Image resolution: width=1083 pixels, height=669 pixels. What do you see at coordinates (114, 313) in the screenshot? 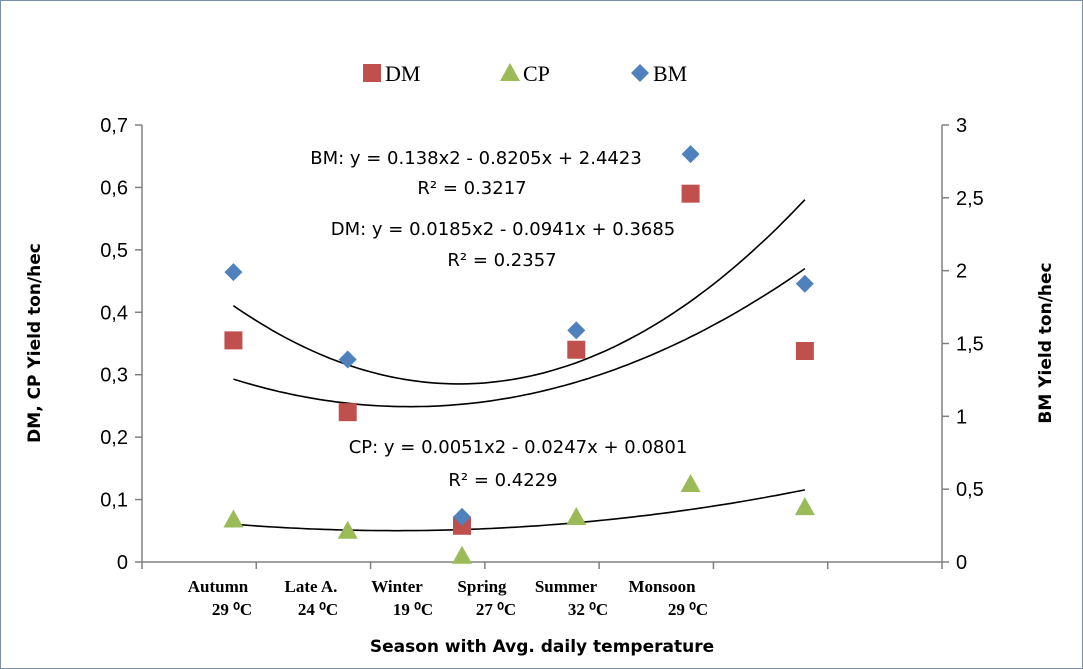
I see `left-tick-label: 0,4` at bounding box center [114, 313].